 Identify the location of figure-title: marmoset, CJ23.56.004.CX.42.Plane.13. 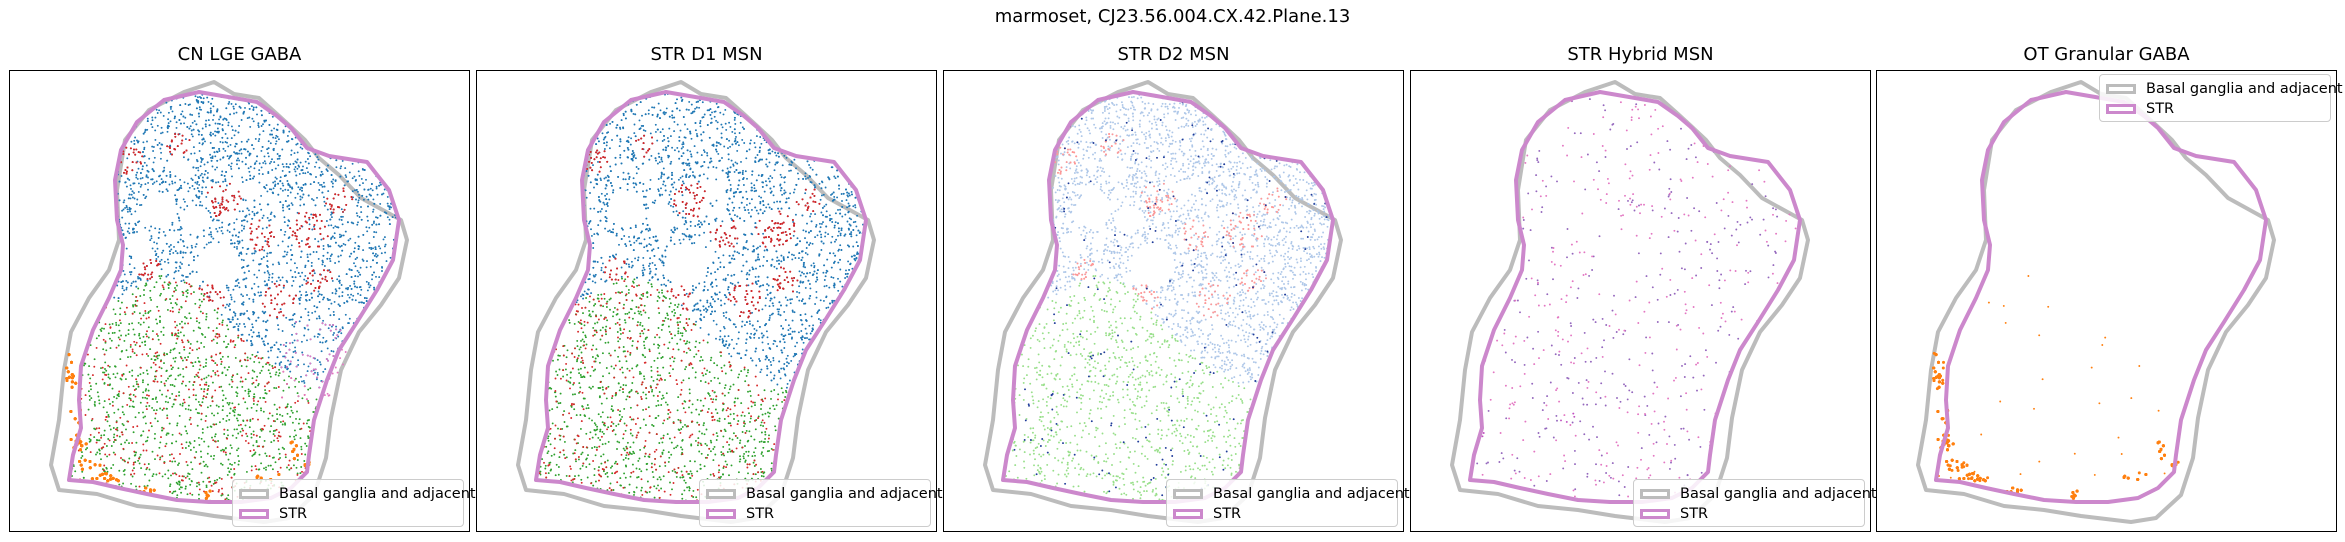
(1172, 16).